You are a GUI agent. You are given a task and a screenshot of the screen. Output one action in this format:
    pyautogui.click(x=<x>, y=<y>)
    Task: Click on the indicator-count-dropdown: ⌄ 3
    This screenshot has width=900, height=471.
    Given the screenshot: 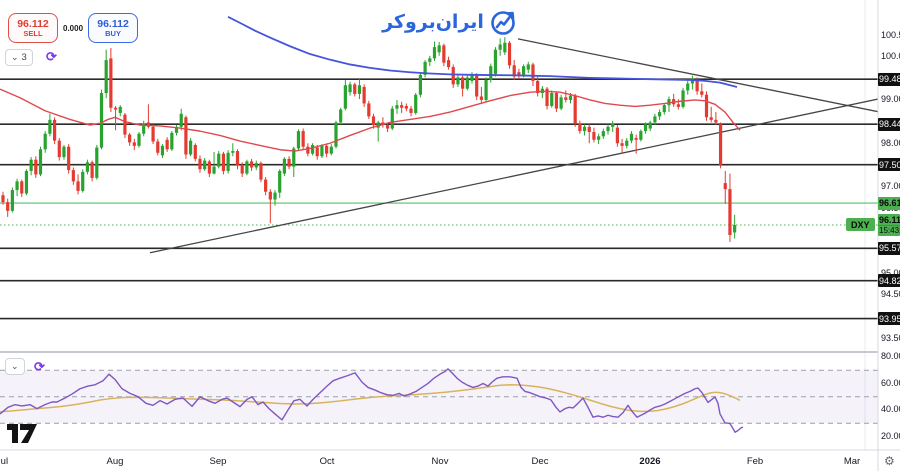 What is the action you would take?
    pyautogui.click(x=19, y=57)
    